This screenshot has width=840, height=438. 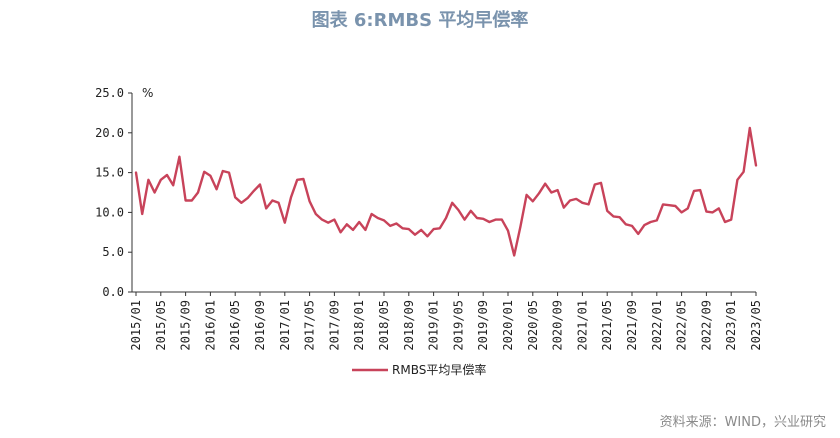 I want to click on x-tick-label: 2020/01, so click(x=508, y=325).